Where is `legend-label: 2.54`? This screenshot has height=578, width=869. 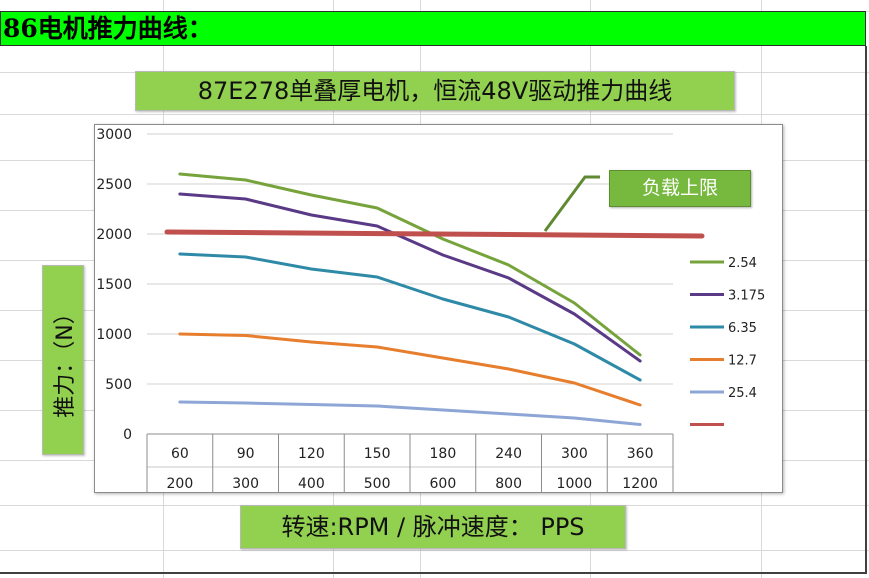 legend-label: 2.54 is located at coordinates (742, 263).